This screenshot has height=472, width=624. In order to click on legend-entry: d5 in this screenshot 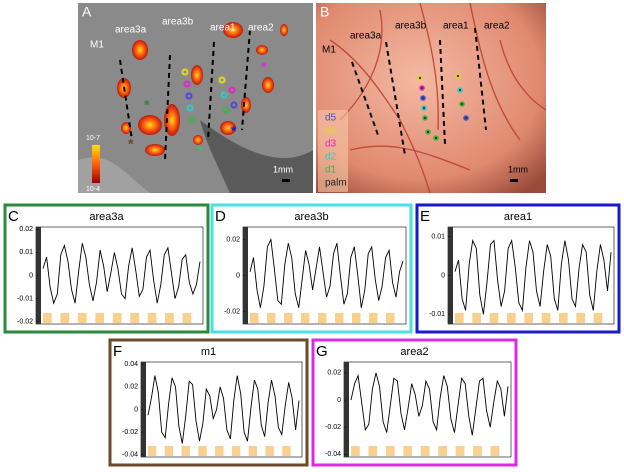, I will do `click(331, 118)`.